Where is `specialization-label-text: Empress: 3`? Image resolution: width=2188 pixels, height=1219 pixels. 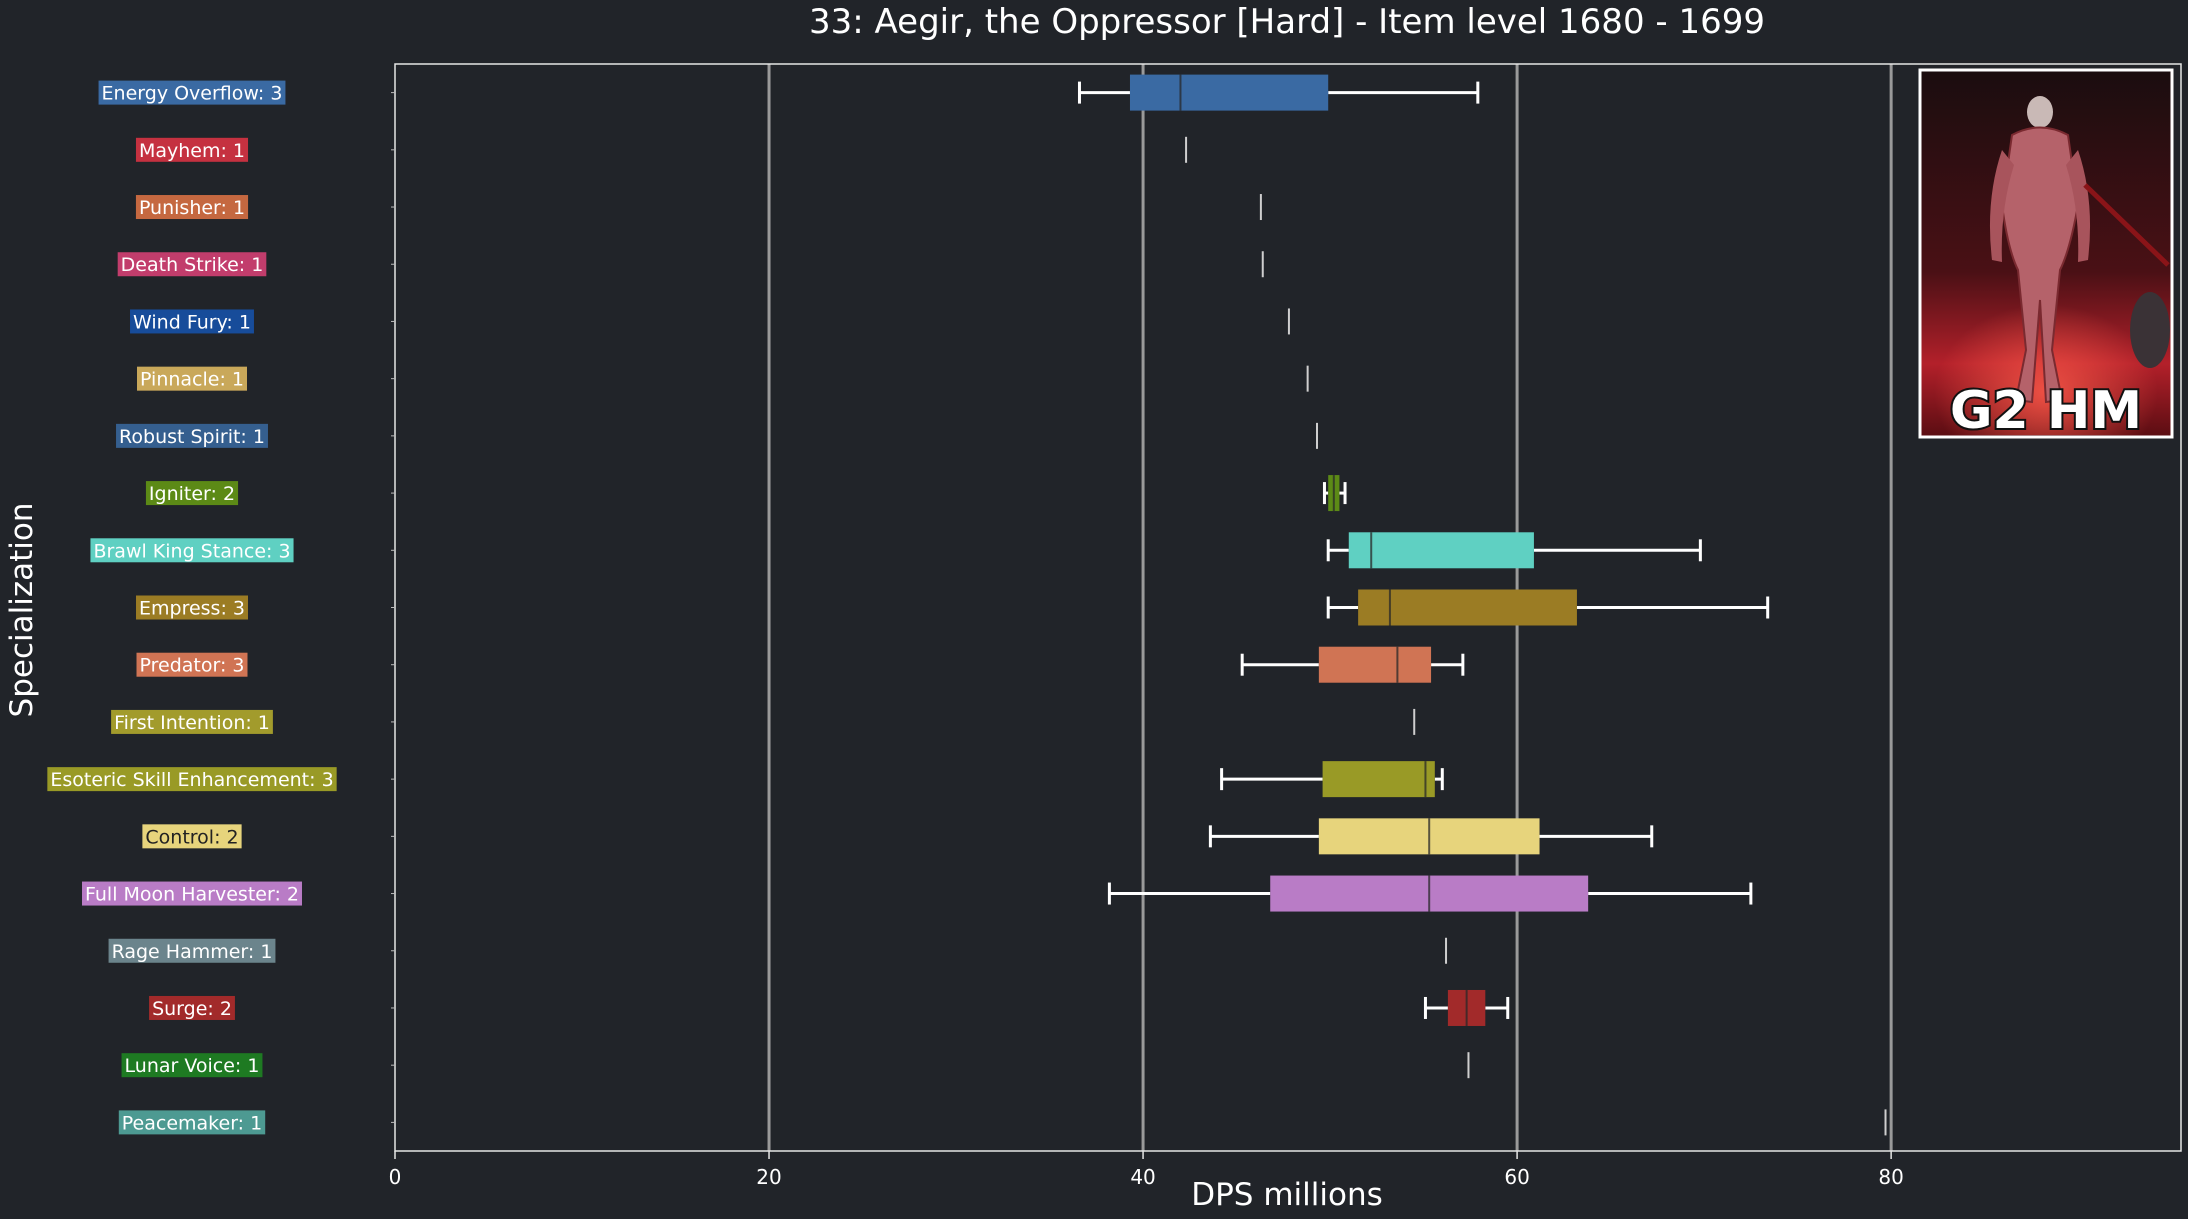
specialization-label-text: Empress: 3 is located at coordinates (192, 609).